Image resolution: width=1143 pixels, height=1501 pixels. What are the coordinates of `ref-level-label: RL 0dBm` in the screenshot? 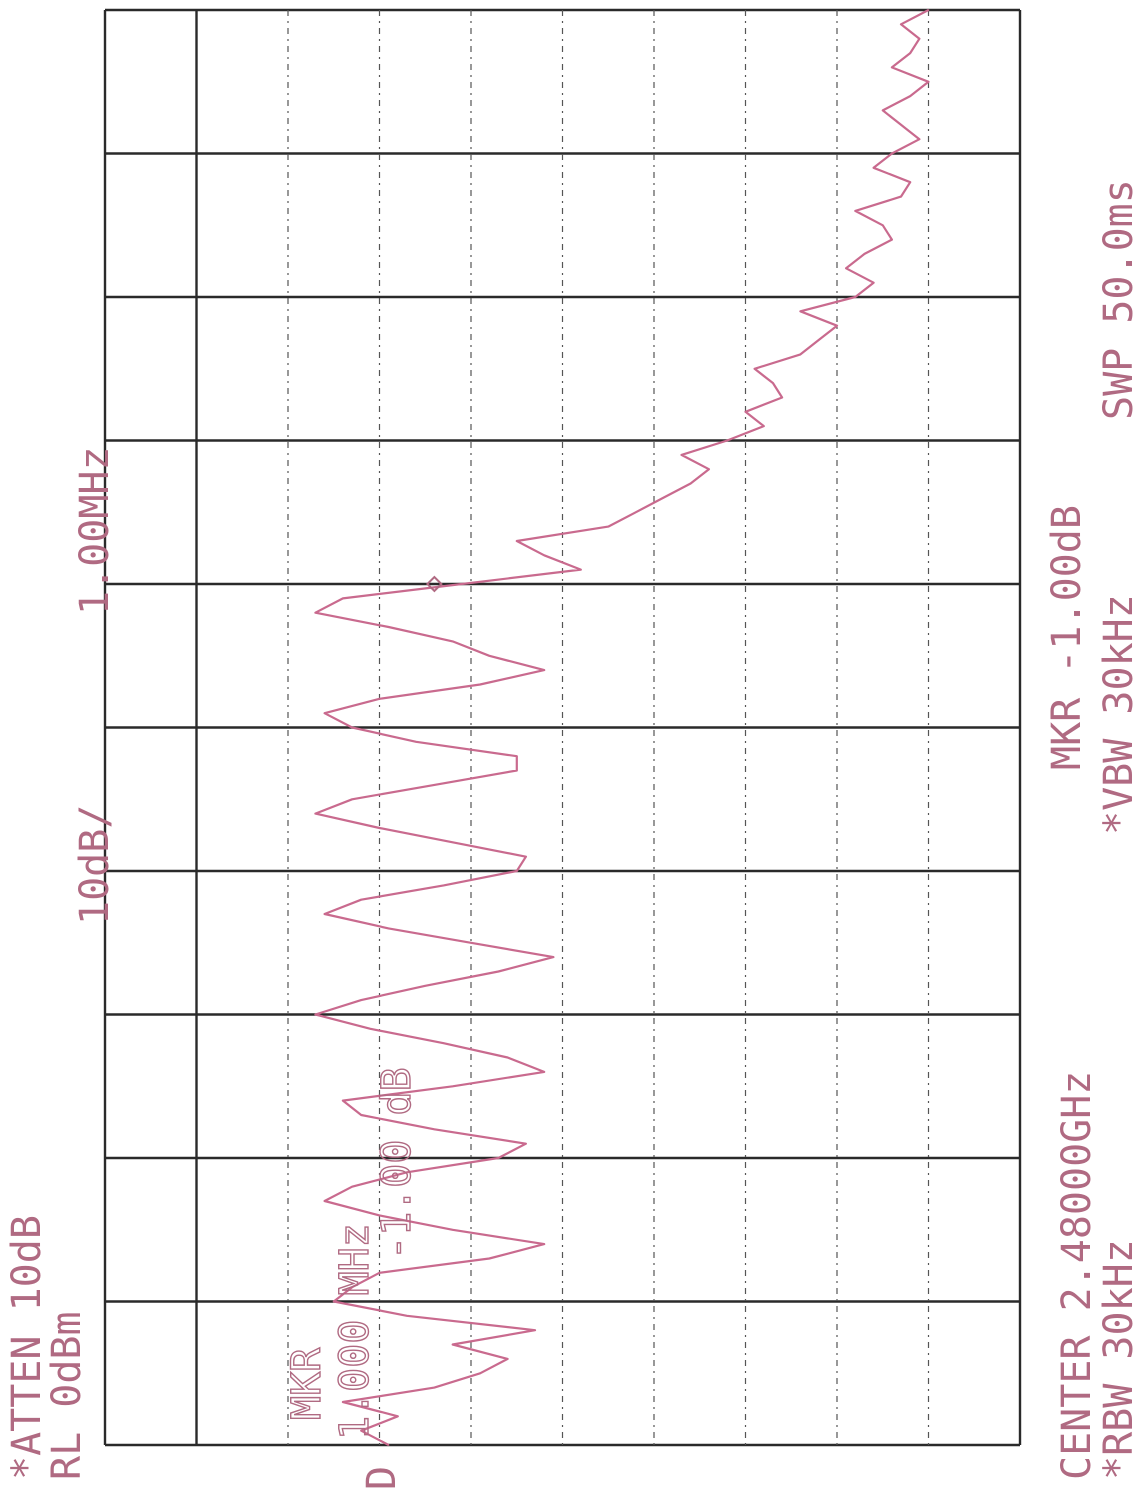 It's located at (67, 1395).